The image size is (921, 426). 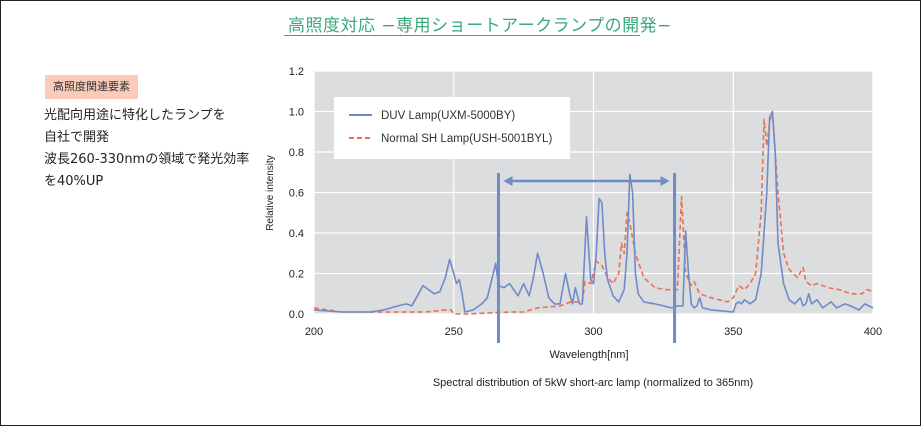 What do you see at coordinates (77, 137) in the screenshot?
I see `description-line: 自社で開発` at bounding box center [77, 137].